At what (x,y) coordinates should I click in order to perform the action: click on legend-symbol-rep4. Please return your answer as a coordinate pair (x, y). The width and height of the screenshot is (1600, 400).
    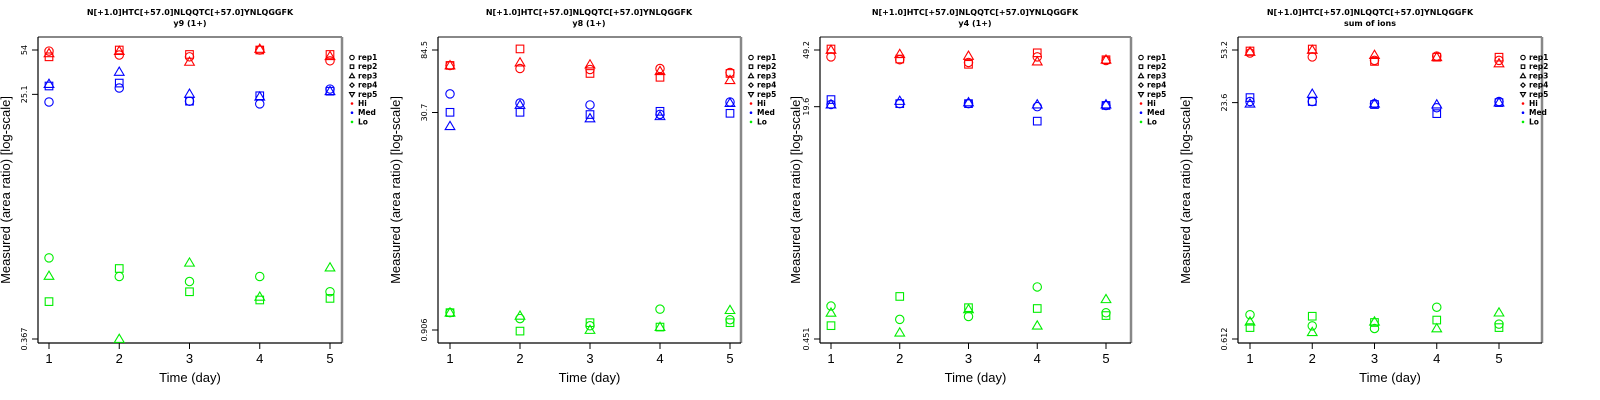
    Looking at the image, I should click on (352, 85).